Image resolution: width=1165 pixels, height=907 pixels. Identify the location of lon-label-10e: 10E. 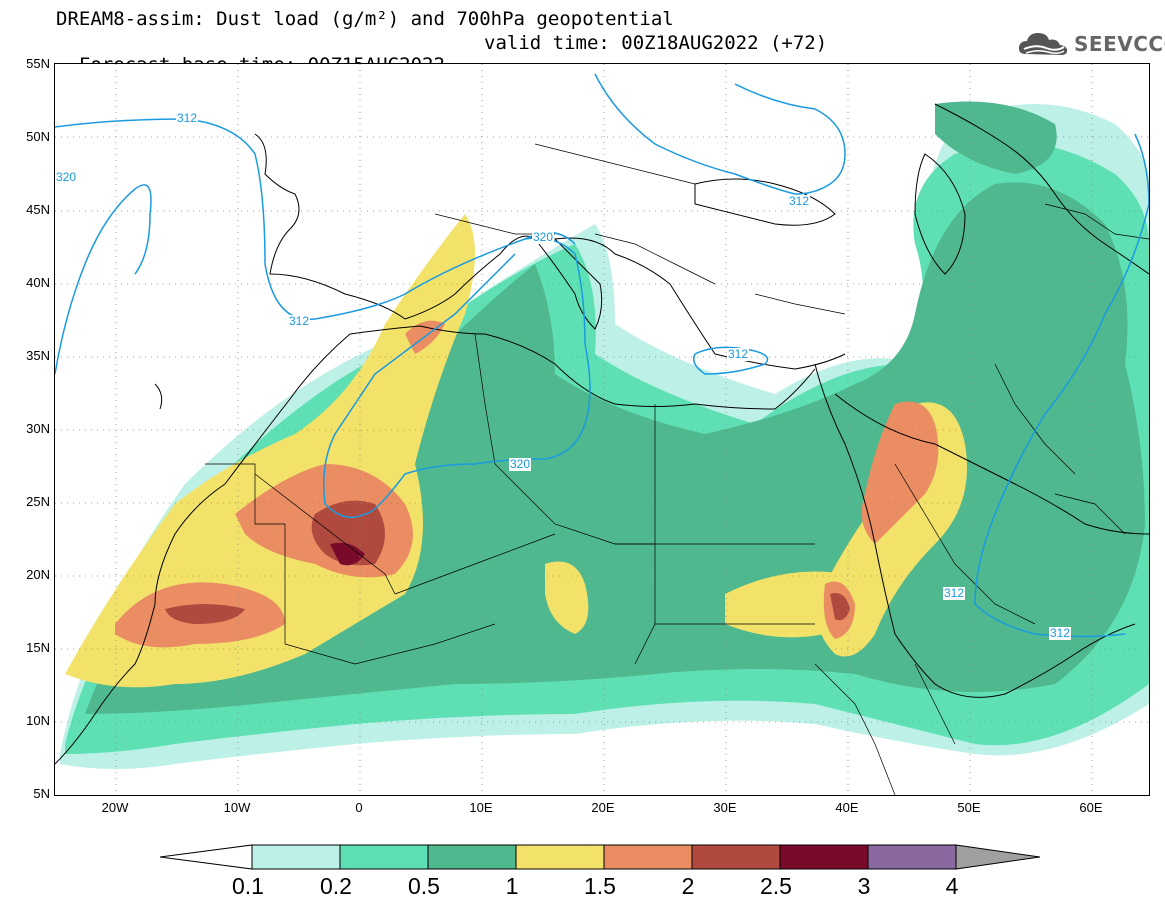
(481, 807).